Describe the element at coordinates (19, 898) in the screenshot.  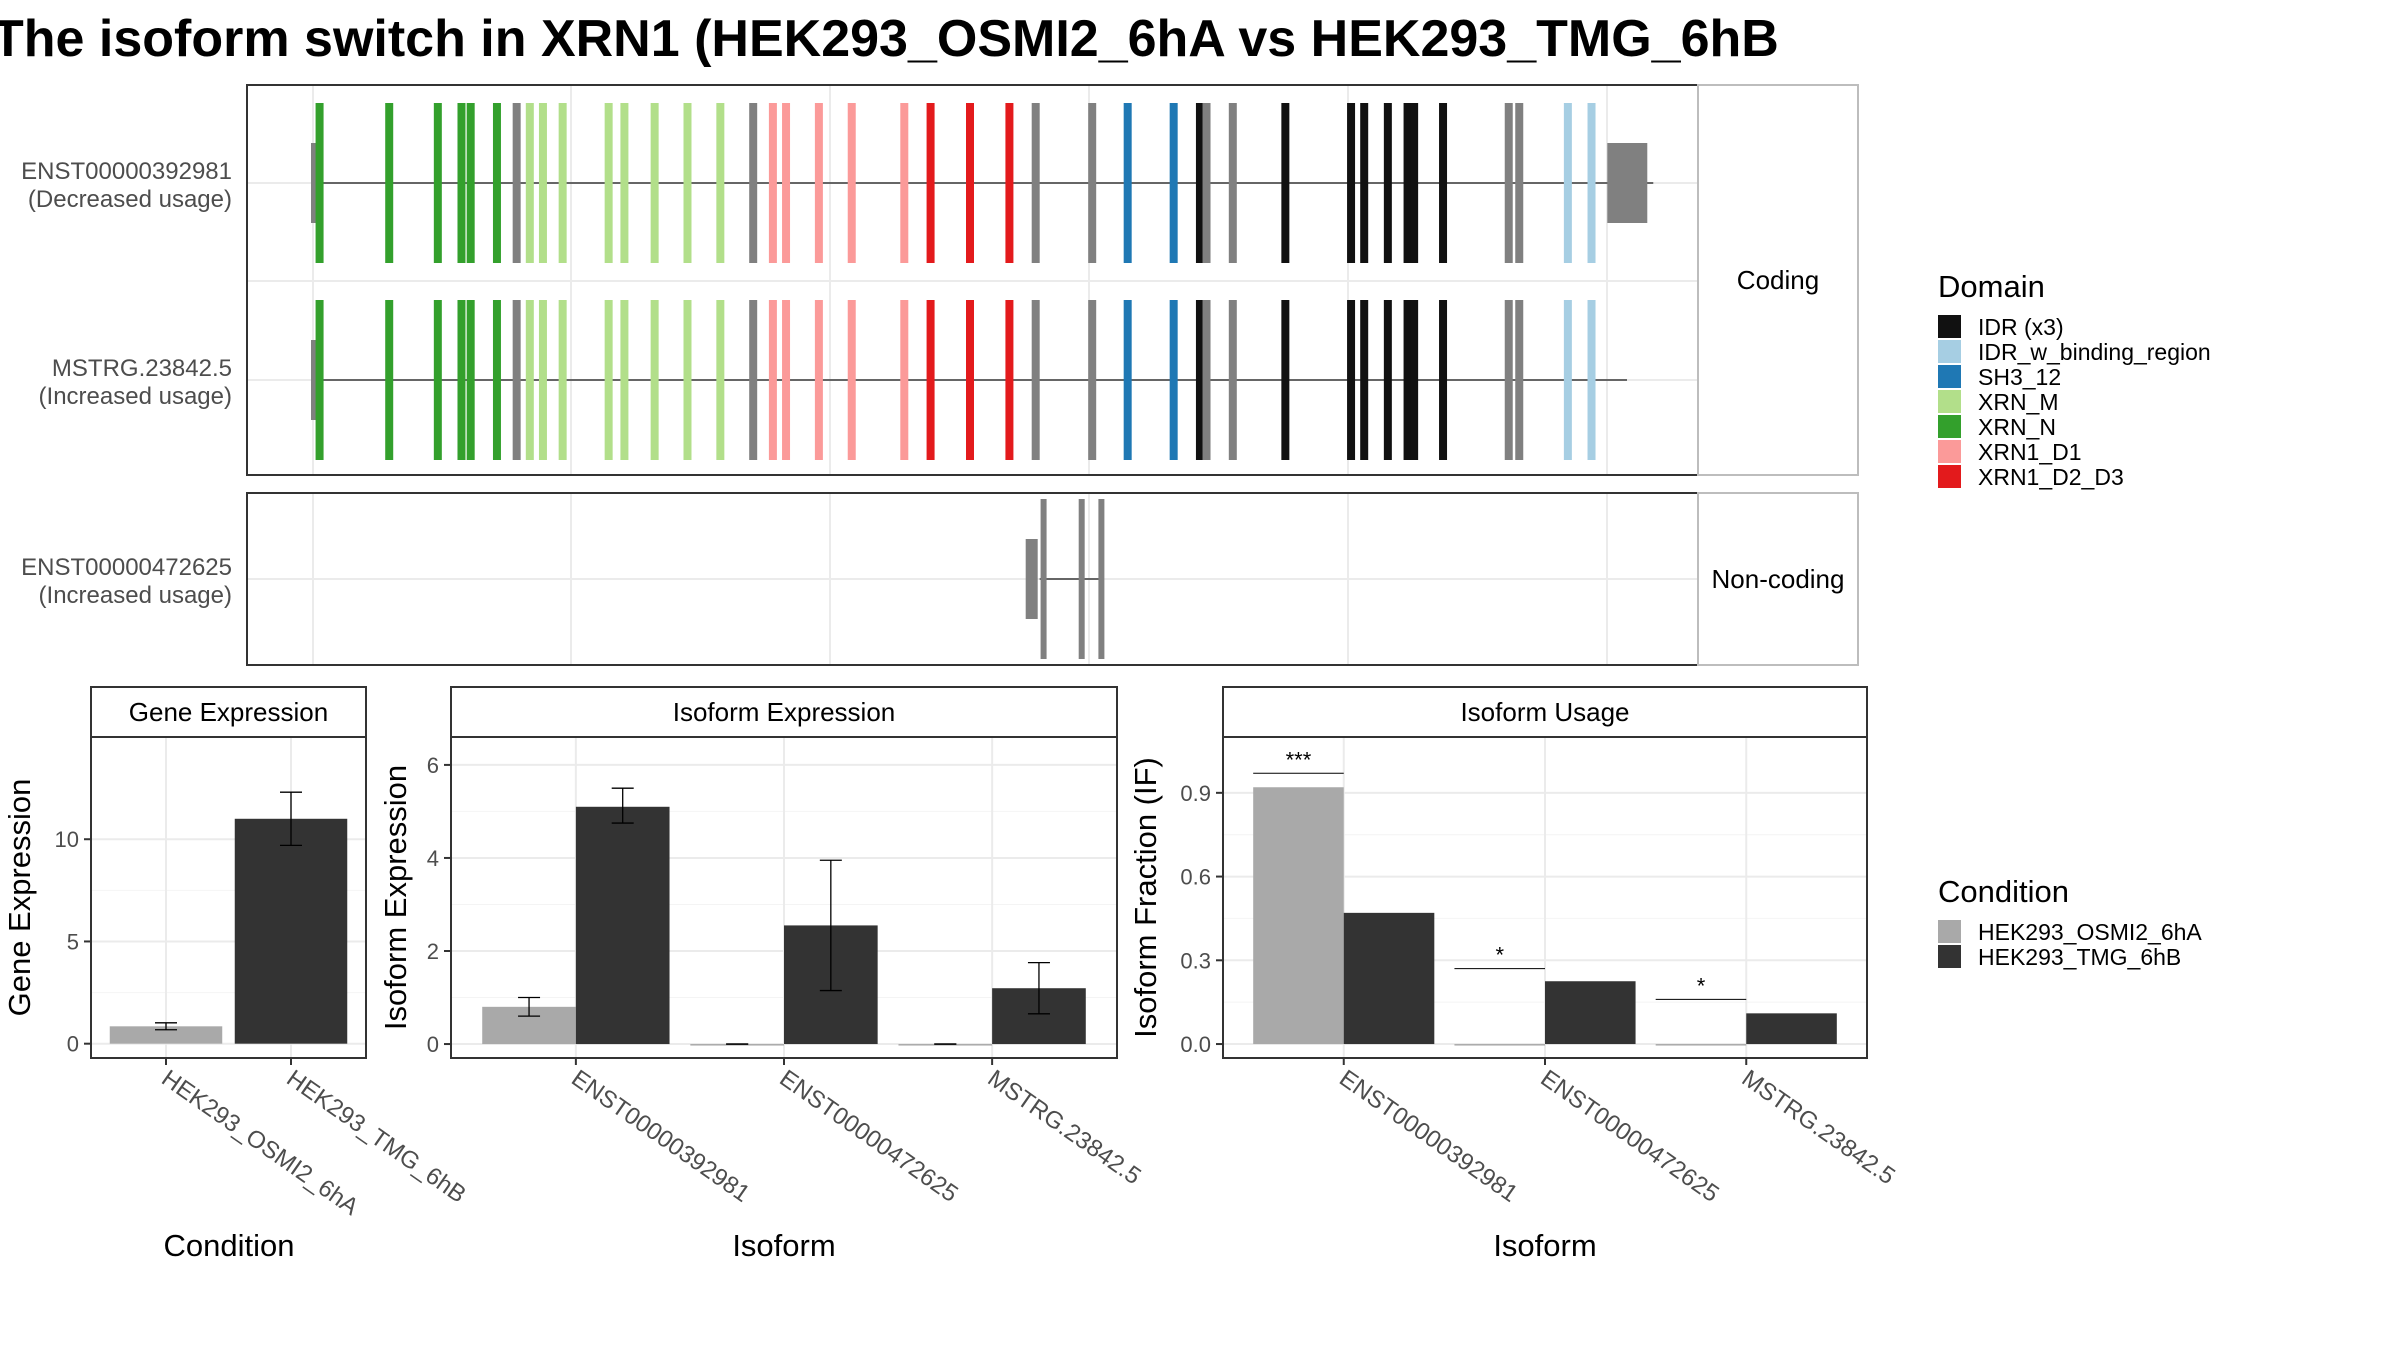
I see `y-axis-title: Gene Expression` at that location.